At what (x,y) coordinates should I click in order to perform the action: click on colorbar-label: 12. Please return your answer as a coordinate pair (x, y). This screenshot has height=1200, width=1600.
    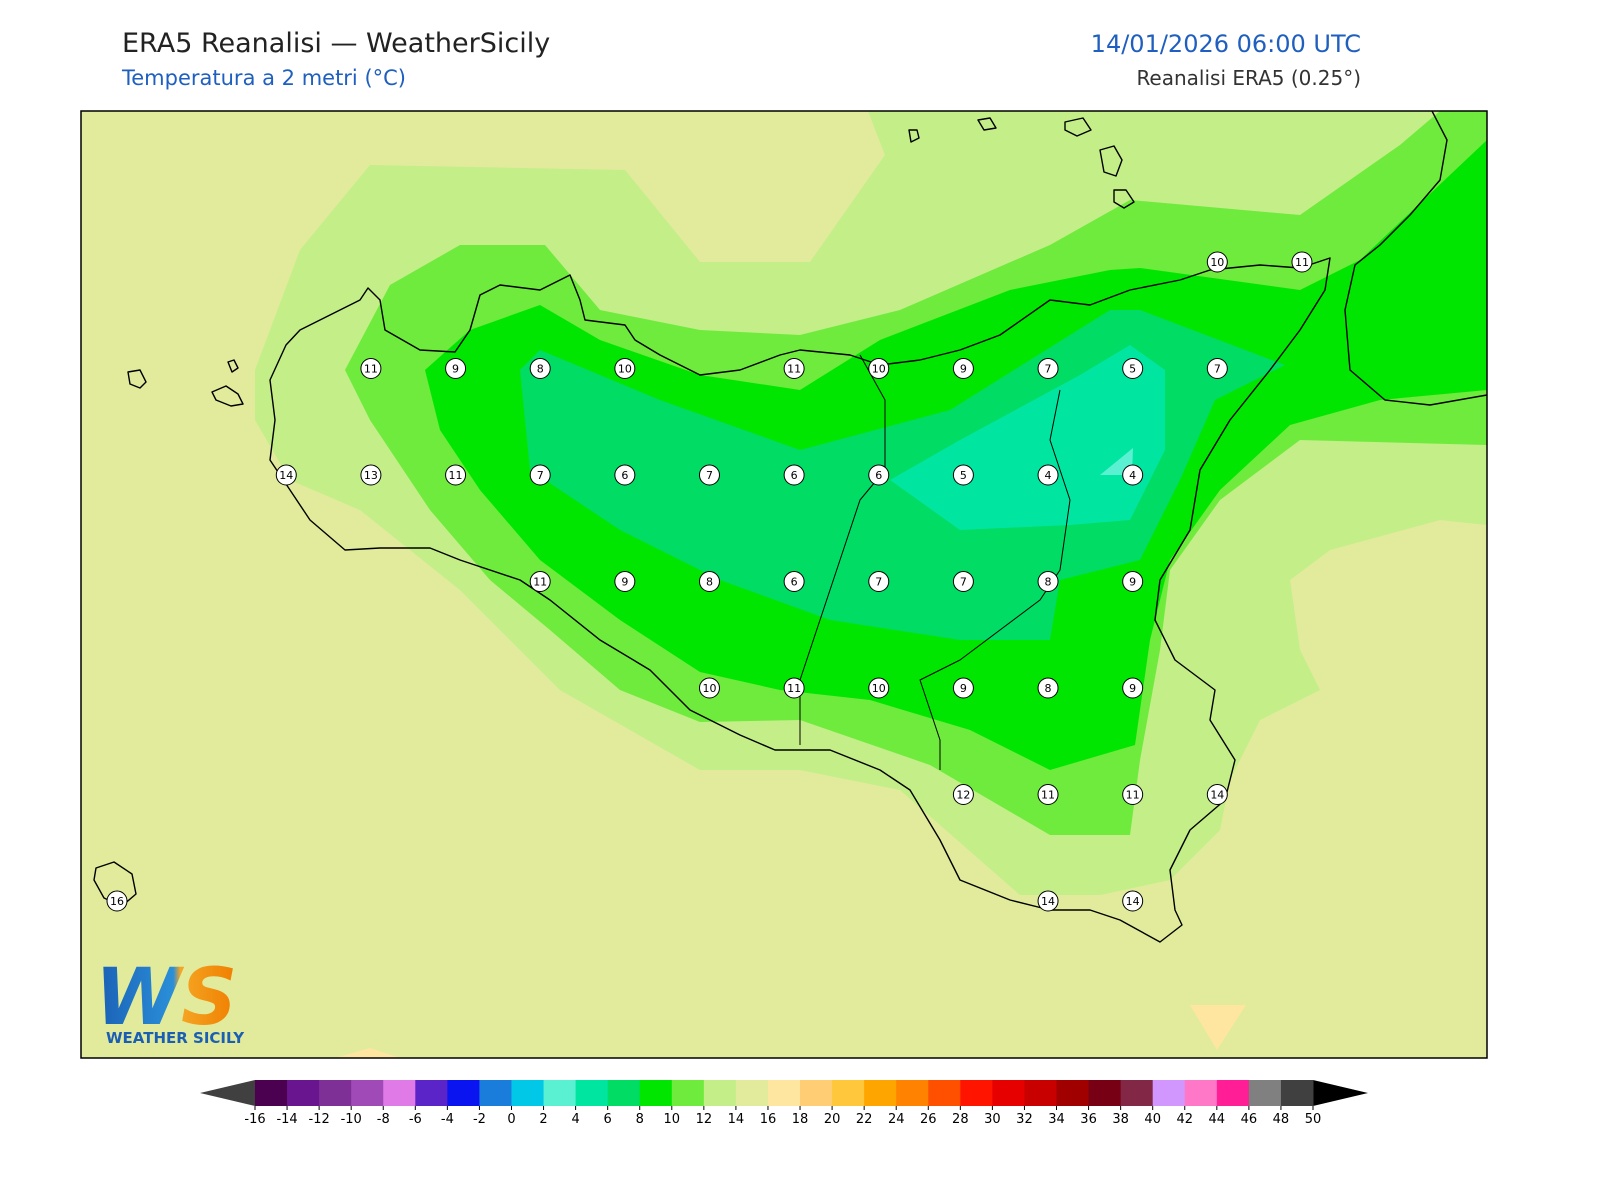
    Looking at the image, I should click on (704, 1119).